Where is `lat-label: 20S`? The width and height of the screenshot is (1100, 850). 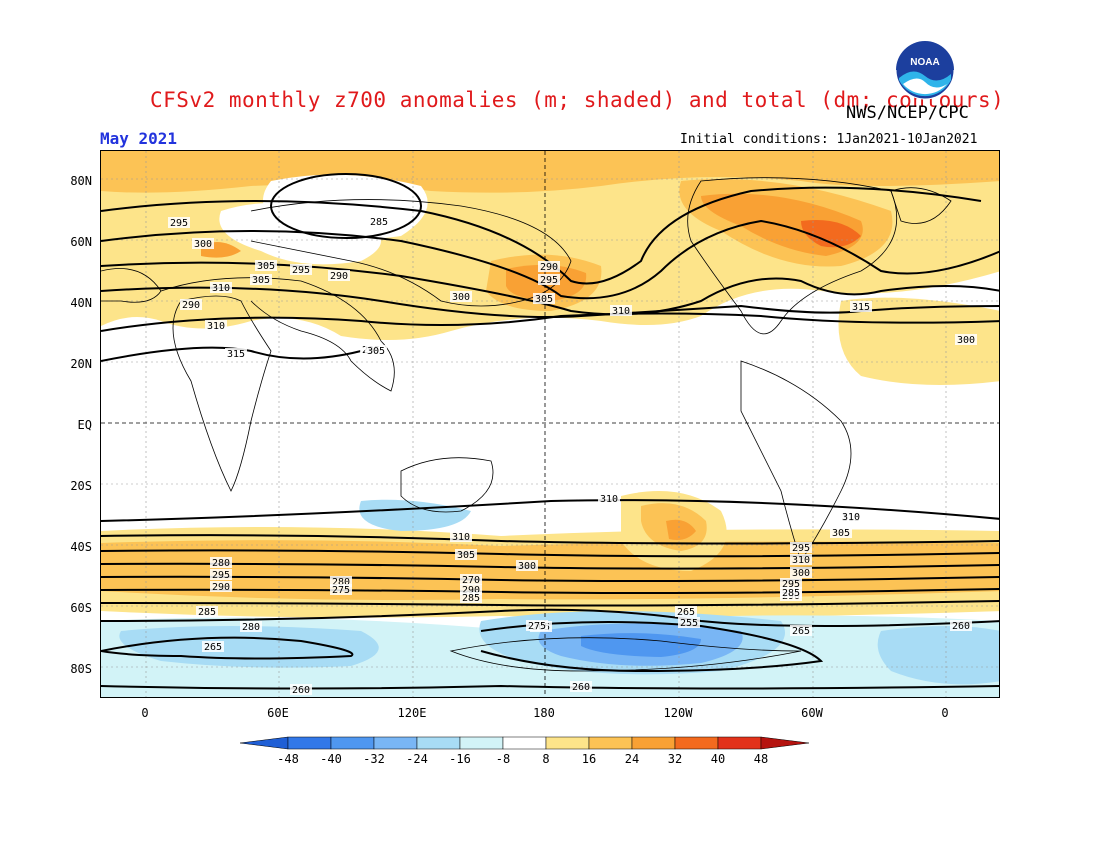
lat-label: 20S is located at coordinates (81, 486).